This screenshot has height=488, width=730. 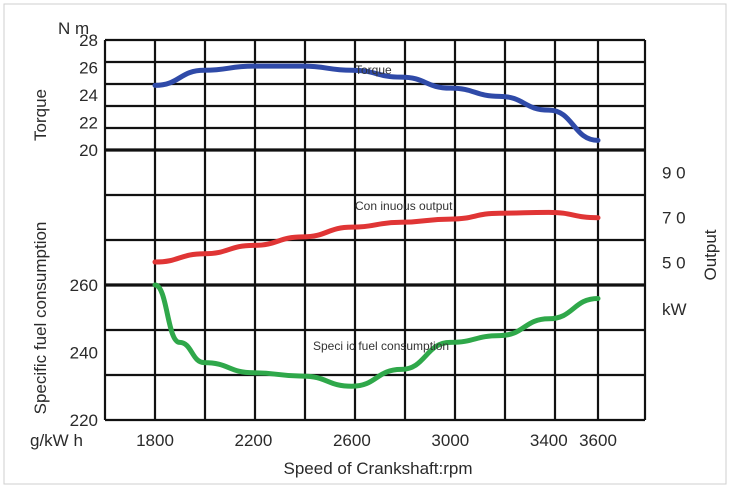 What do you see at coordinates (56, 440) in the screenshot?
I see `sfc-unit-label: g/kW h` at bounding box center [56, 440].